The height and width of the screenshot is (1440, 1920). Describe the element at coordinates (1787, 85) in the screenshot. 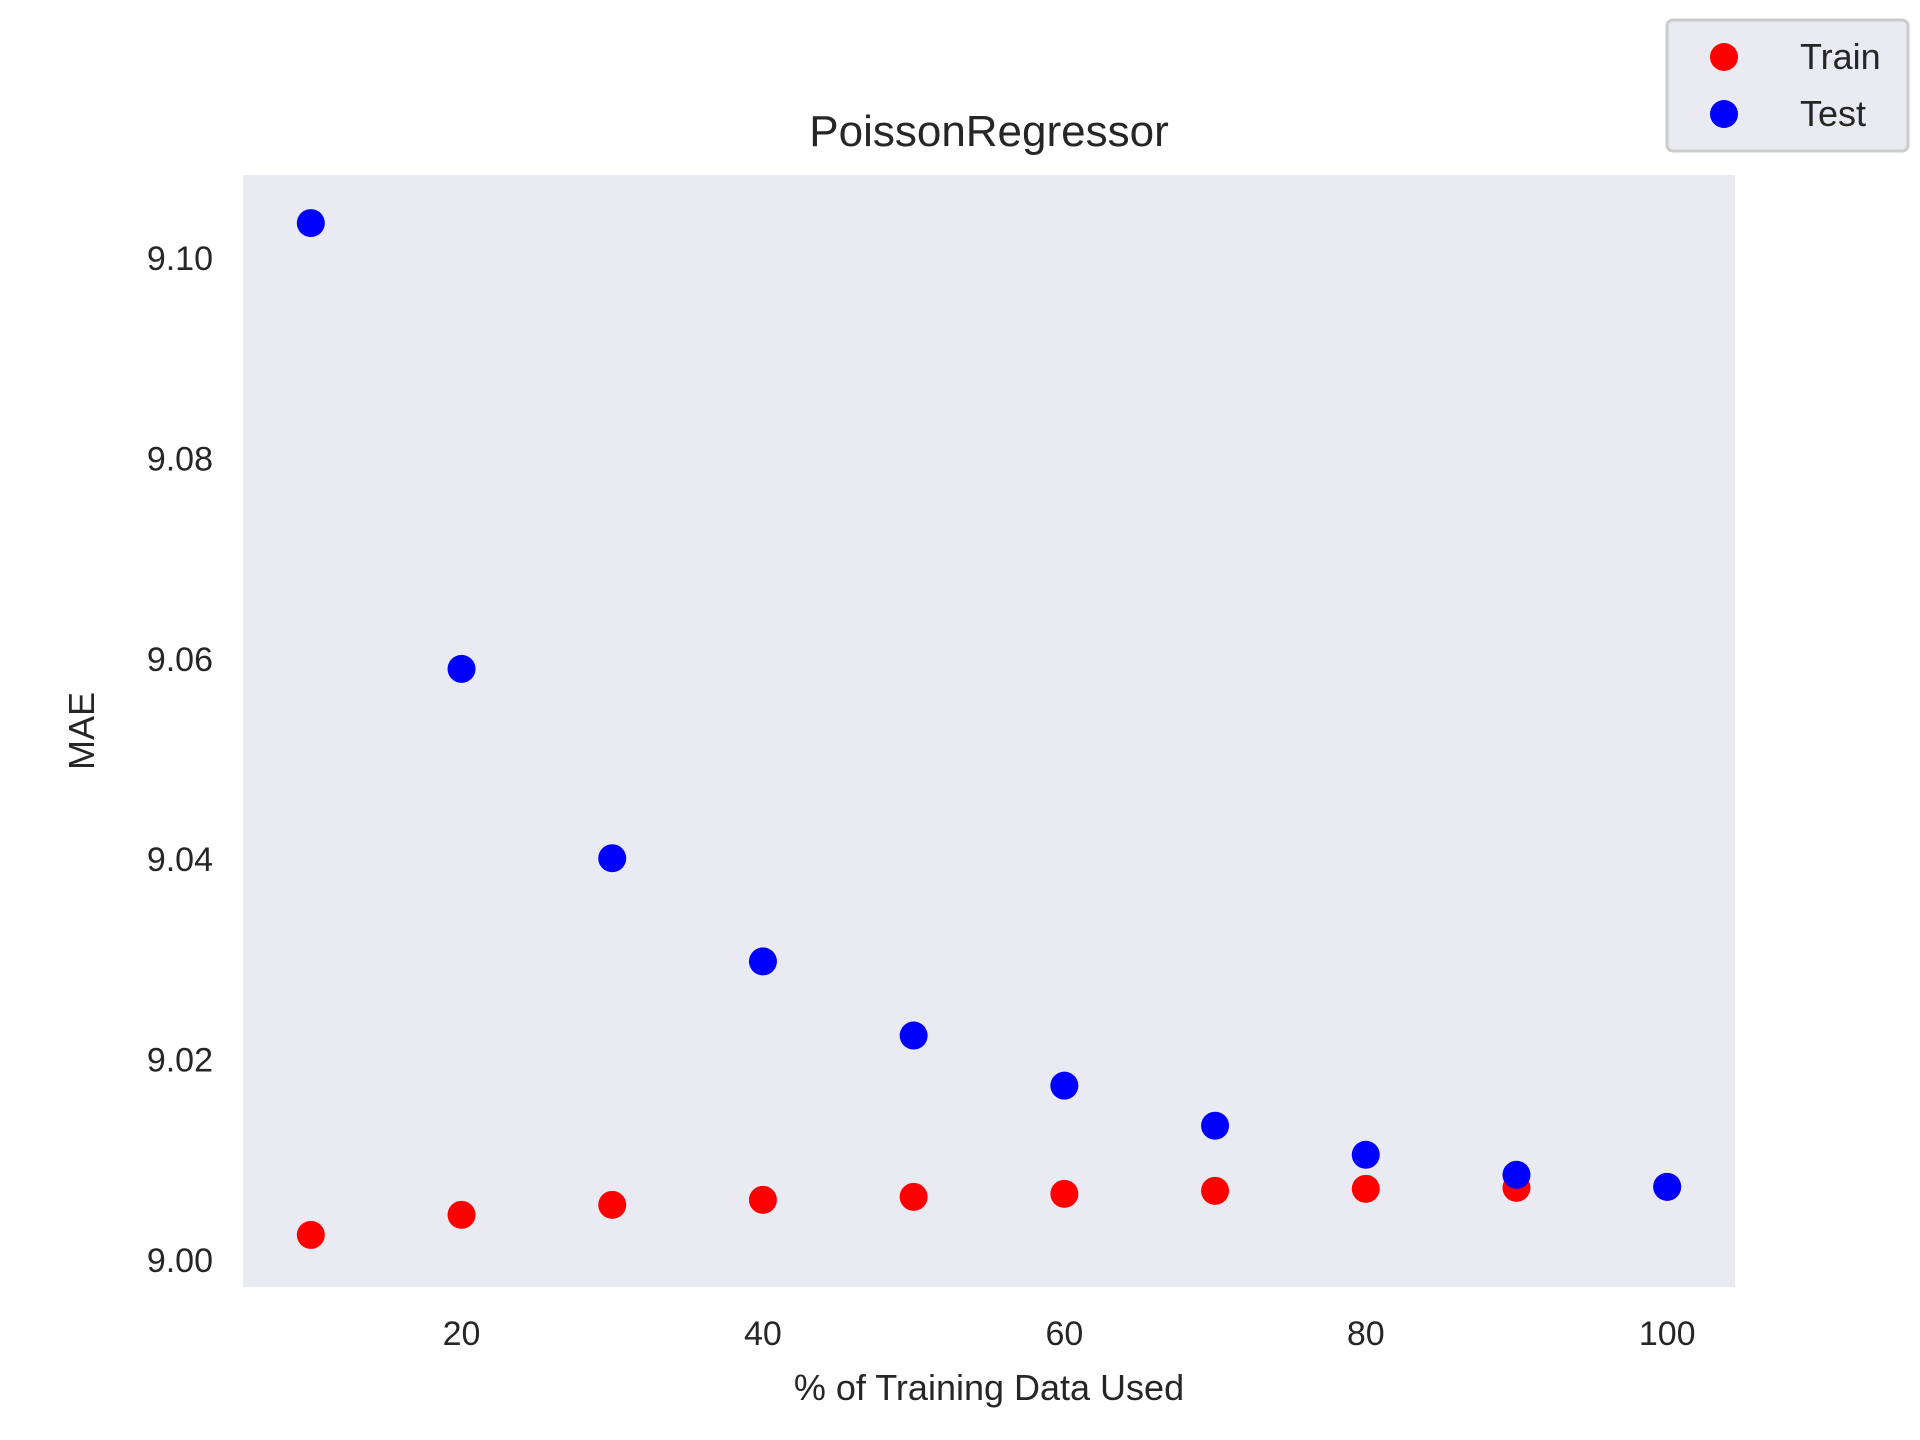

I see `legend: Train Test` at that location.